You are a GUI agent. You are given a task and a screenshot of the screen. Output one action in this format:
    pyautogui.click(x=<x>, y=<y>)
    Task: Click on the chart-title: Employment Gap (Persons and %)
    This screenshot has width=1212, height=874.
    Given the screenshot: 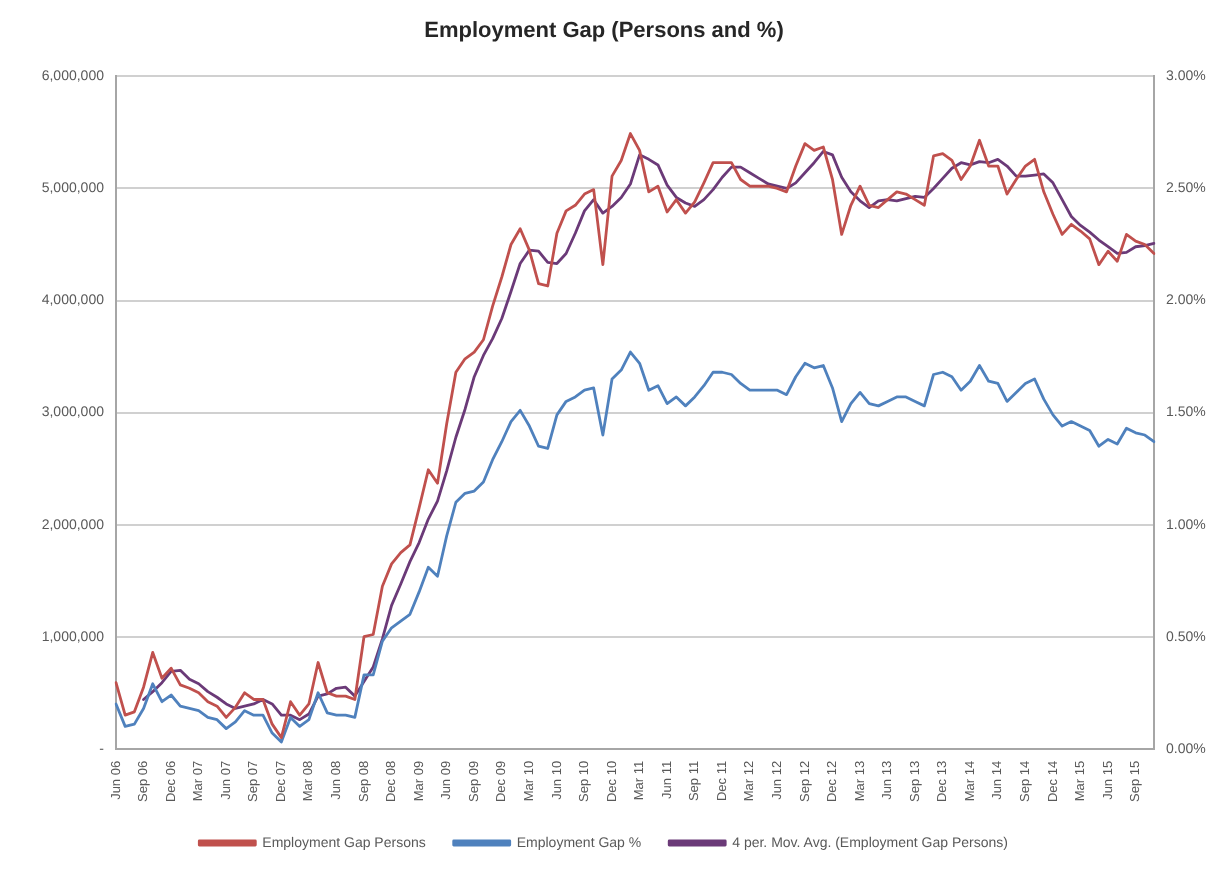 What is the action you would take?
    pyautogui.click(x=604, y=31)
    